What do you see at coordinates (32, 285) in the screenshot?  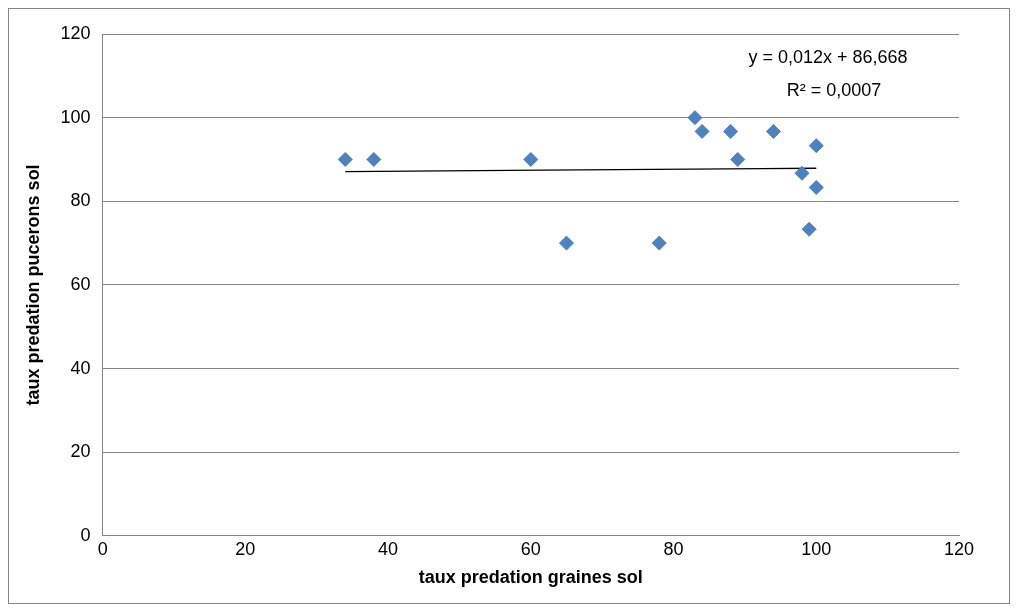 I see `y-axis-title: taux predation pucerons sol` at bounding box center [32, 285].